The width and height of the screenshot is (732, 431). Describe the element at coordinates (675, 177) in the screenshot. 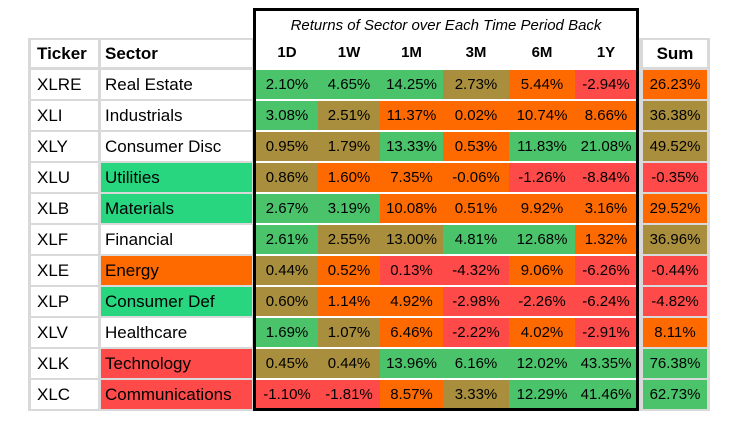

I see `sum-cell: -0.35%` at that location.